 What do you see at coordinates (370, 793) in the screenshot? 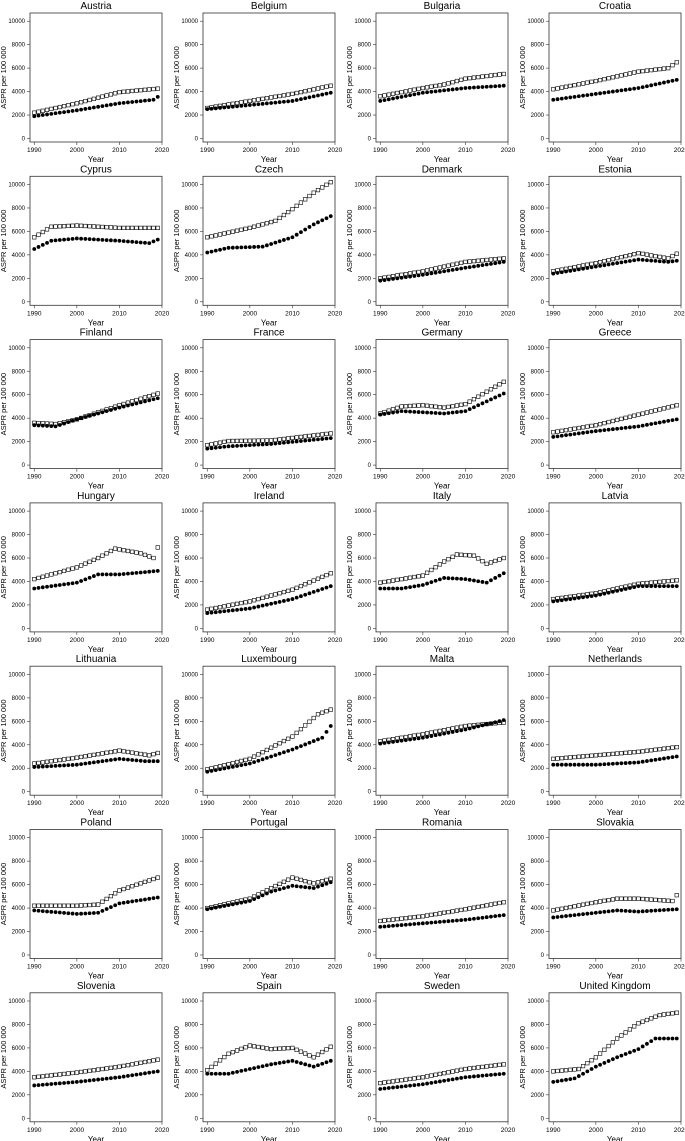
I see `y-tick-label: 0` at bounding box center [370, 793].